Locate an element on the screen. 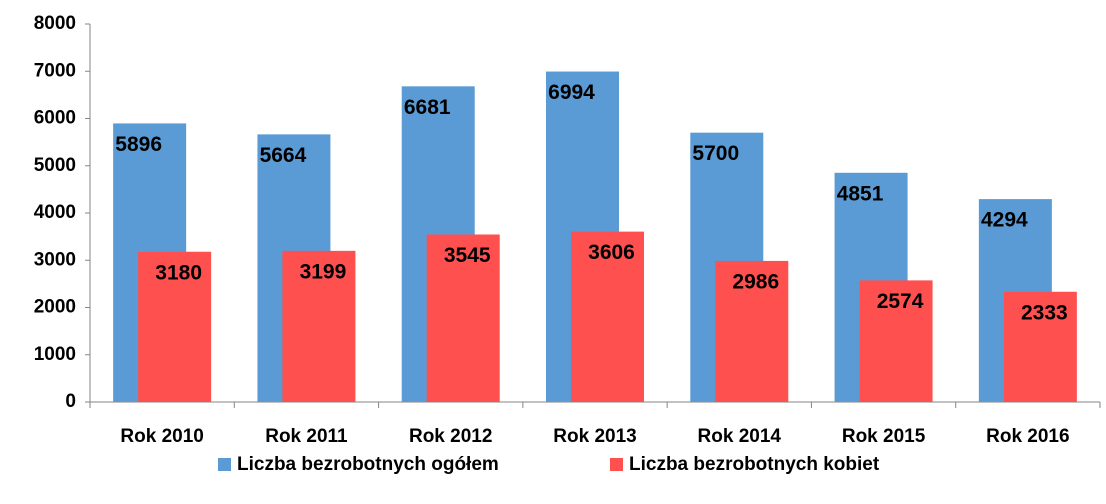  data-label: 5700 is located at coordinates (715, 153).